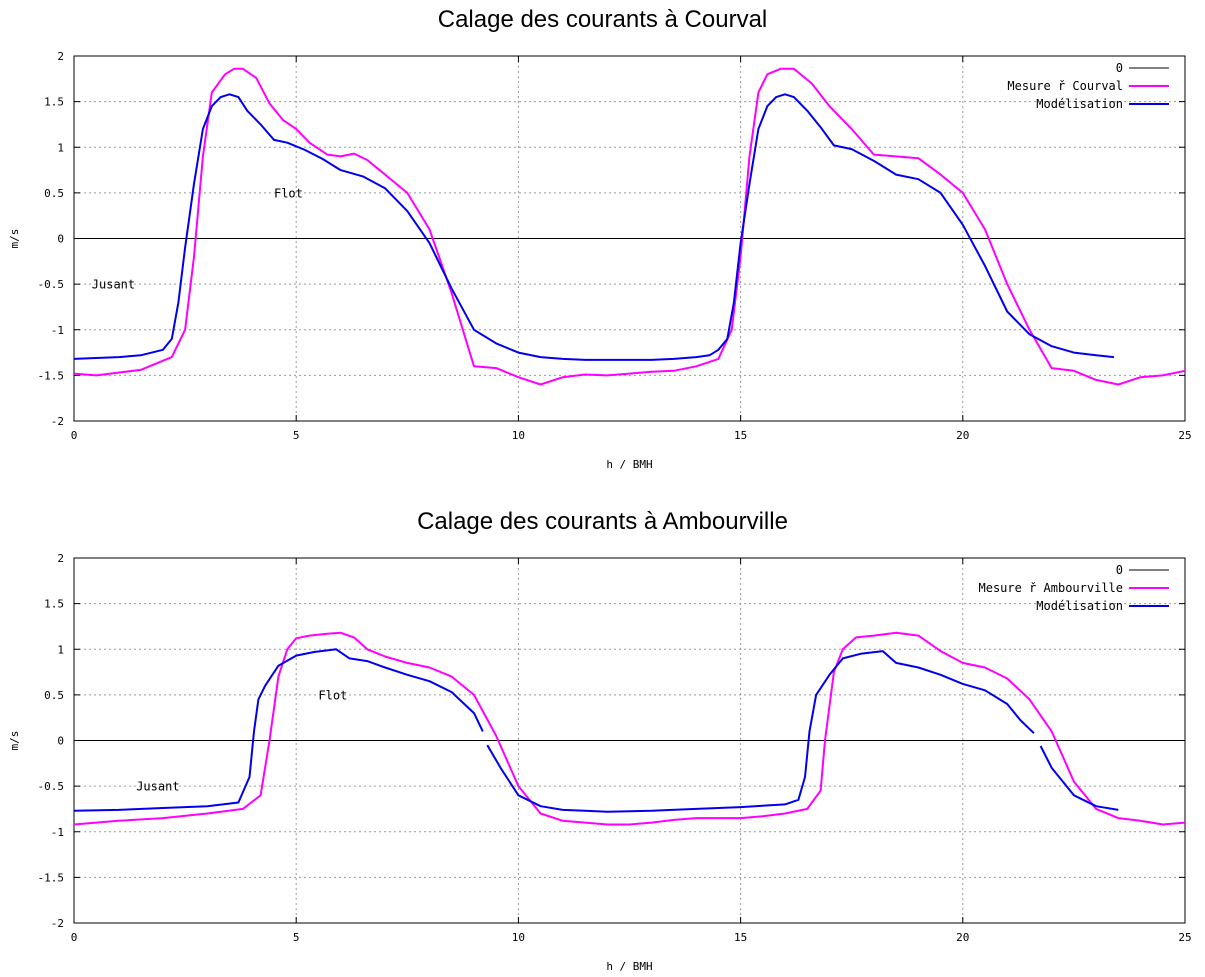 The width and height of the screenshot is (1205, 977). What do you see at coordinates (14, 239) in the screenshot?
I see `chart1-y-axis-label: m/s` at bounding box center [14, 239].